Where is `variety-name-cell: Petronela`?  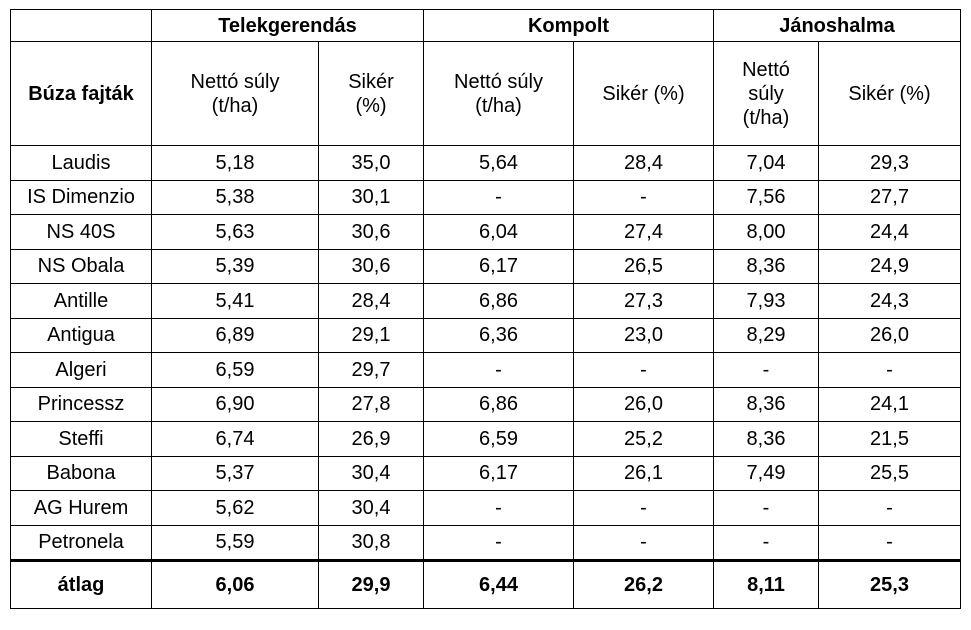
variety-name-cell: Petronela is located at coordinates (81, 542).